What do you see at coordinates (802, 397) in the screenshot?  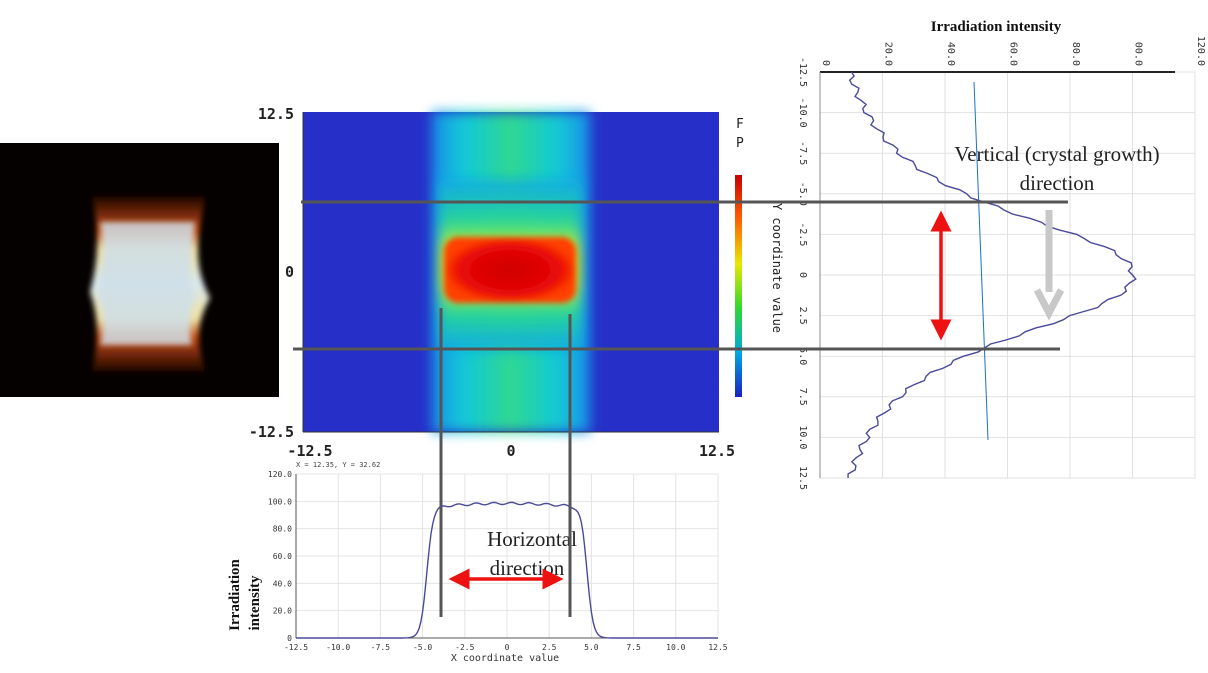 I see `vertical-profile-position-tick: 7.5` at bounding box center [802, 397].